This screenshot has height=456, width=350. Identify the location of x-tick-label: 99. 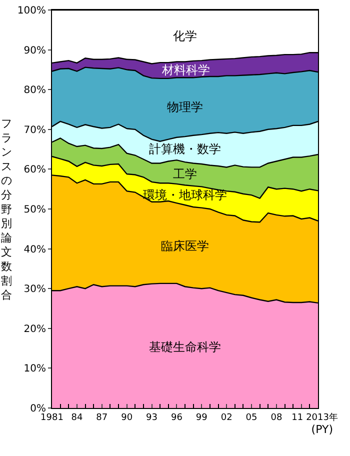
(202, 417).